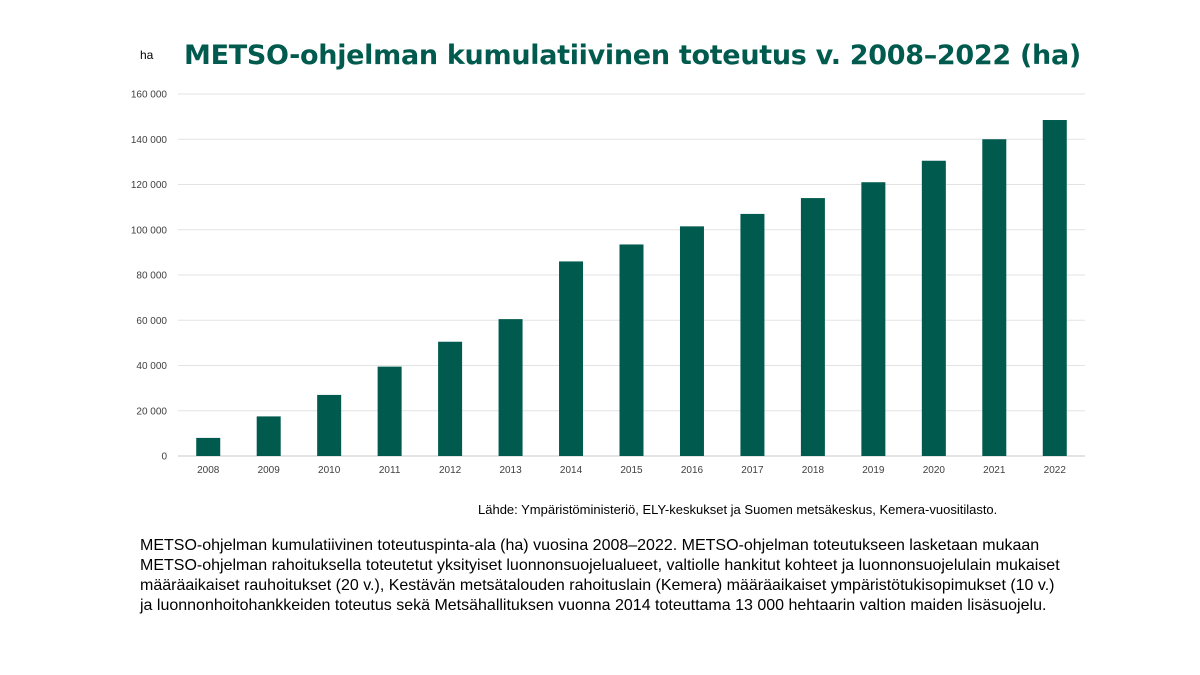 This screenshot has width=1200, height=675. I want to click on bar-2008, so click(208, 446).